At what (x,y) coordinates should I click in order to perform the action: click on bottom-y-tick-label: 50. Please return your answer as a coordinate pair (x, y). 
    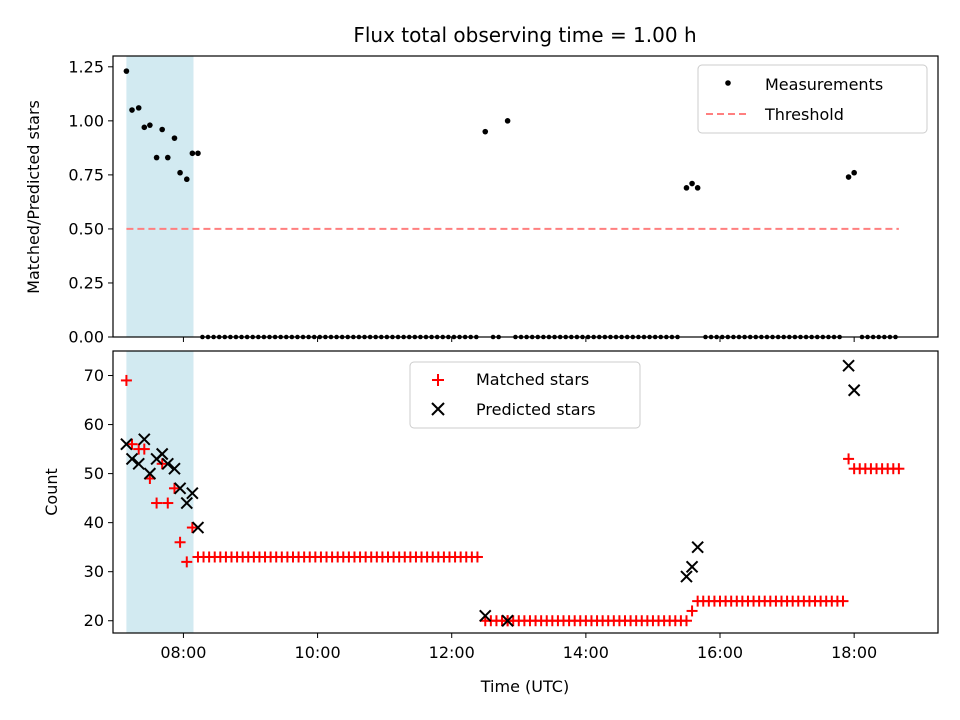
    Looking at the image, I should click on (94, 473).